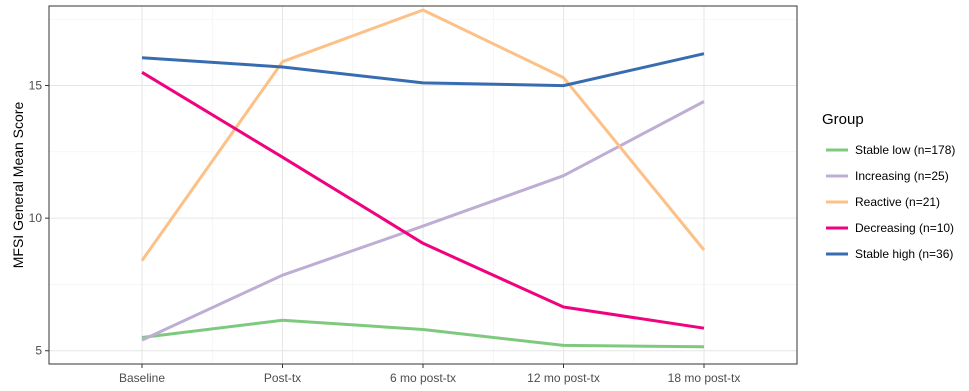 Image resolution: width=969 pixels, height=391 pixels. I want to click on y-axis: 5 10 15, so click(39, 218).